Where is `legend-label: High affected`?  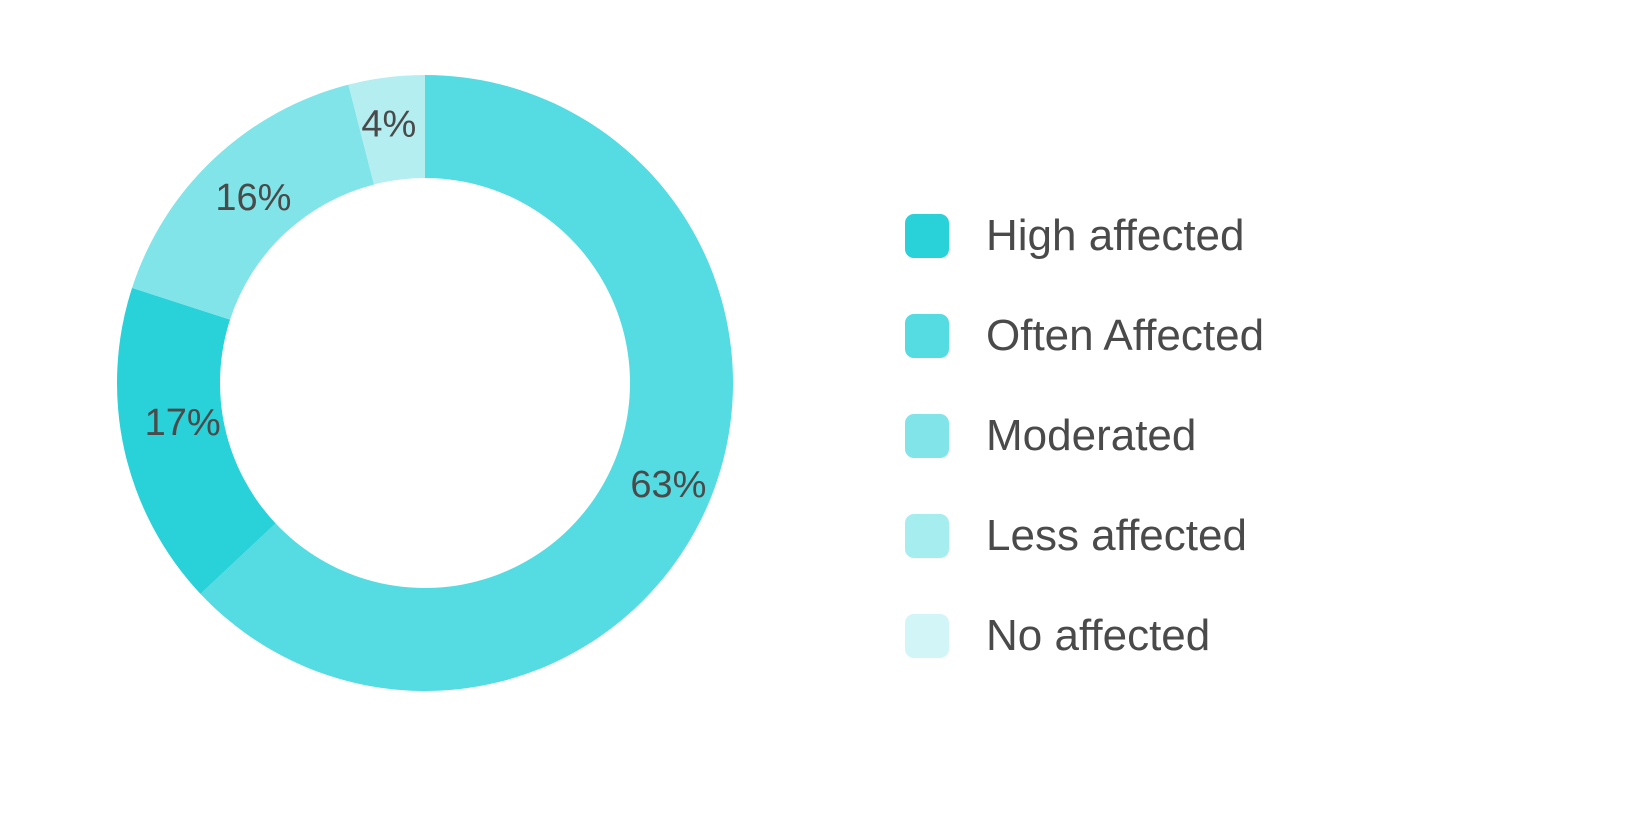 legend-label: High affected is located at coordinates (1115, 235).